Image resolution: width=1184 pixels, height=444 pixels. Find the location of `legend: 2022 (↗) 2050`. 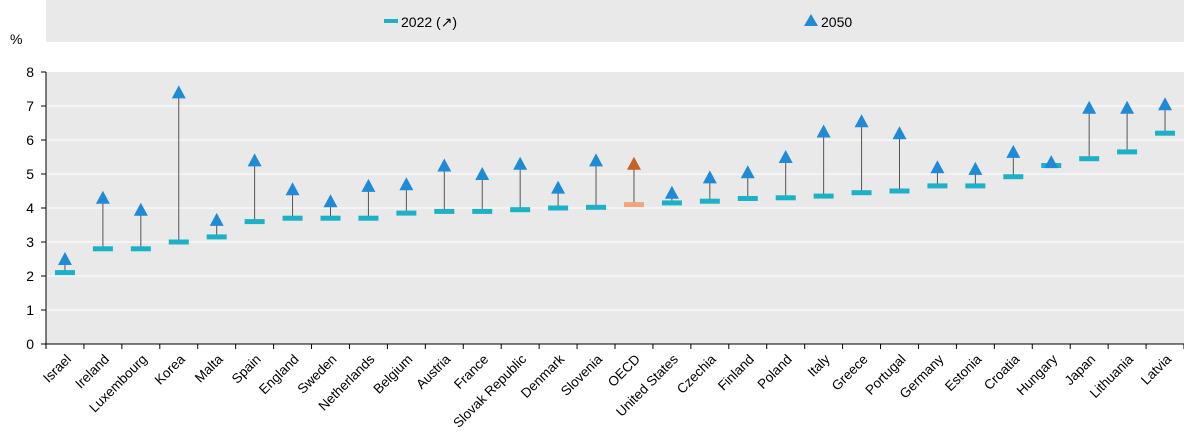

legend: 2022 (↗) 2050 is located at coordinates (618, 22).